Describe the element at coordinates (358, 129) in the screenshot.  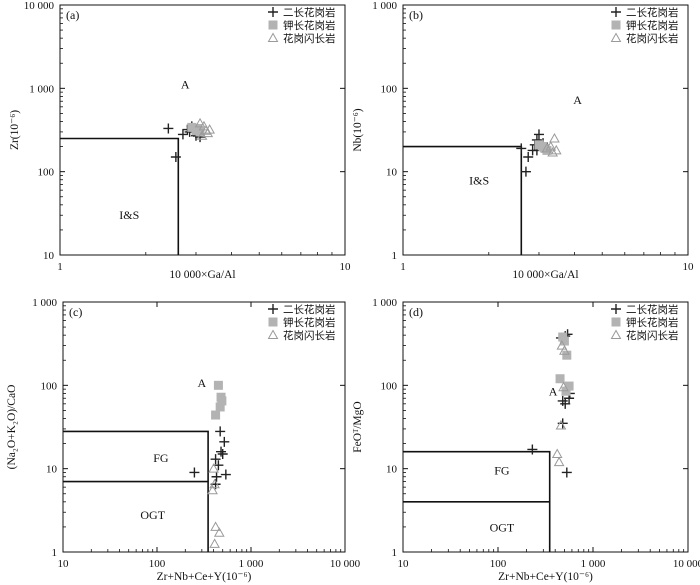
I see `y-axis-title: Nb(10⁻⁶)` at that location.